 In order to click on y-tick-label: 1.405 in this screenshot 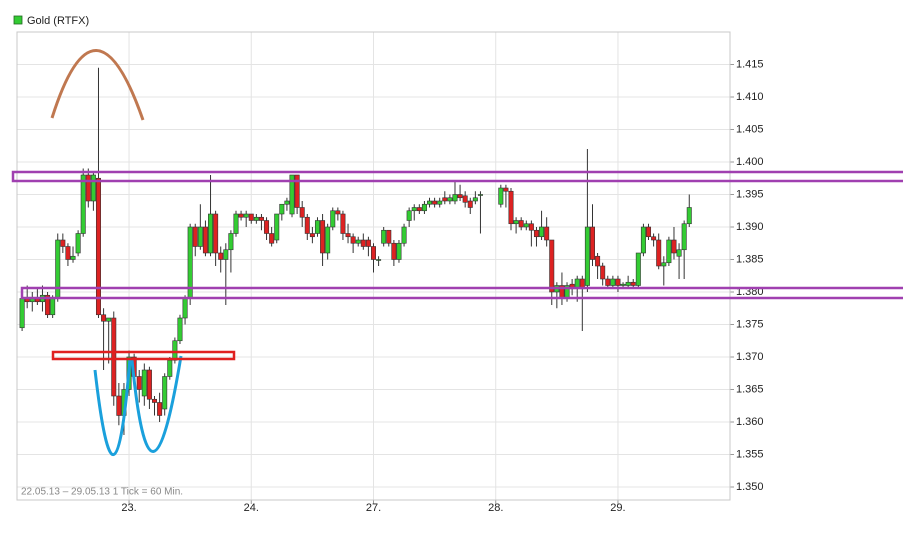, I will do `click(750, 129)`.